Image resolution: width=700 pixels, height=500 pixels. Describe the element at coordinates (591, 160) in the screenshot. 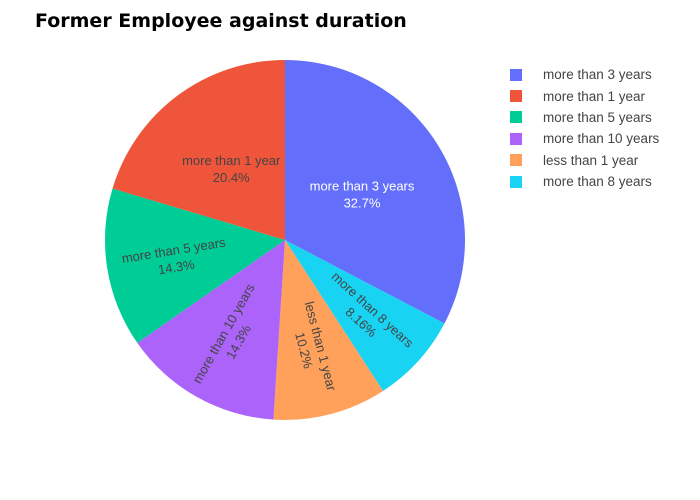

I see `legend-label: less than 1 year` at that location.